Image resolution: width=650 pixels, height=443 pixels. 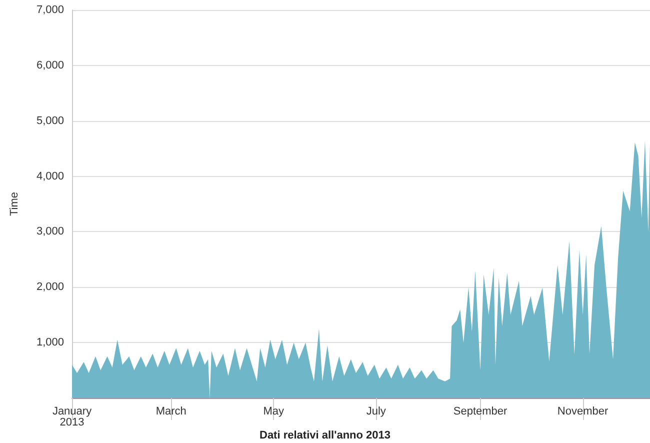 What do you see at coordinates (480, 412) in the screenshot?
I see `x-tick-label: September` at bounding box center [480, 412].